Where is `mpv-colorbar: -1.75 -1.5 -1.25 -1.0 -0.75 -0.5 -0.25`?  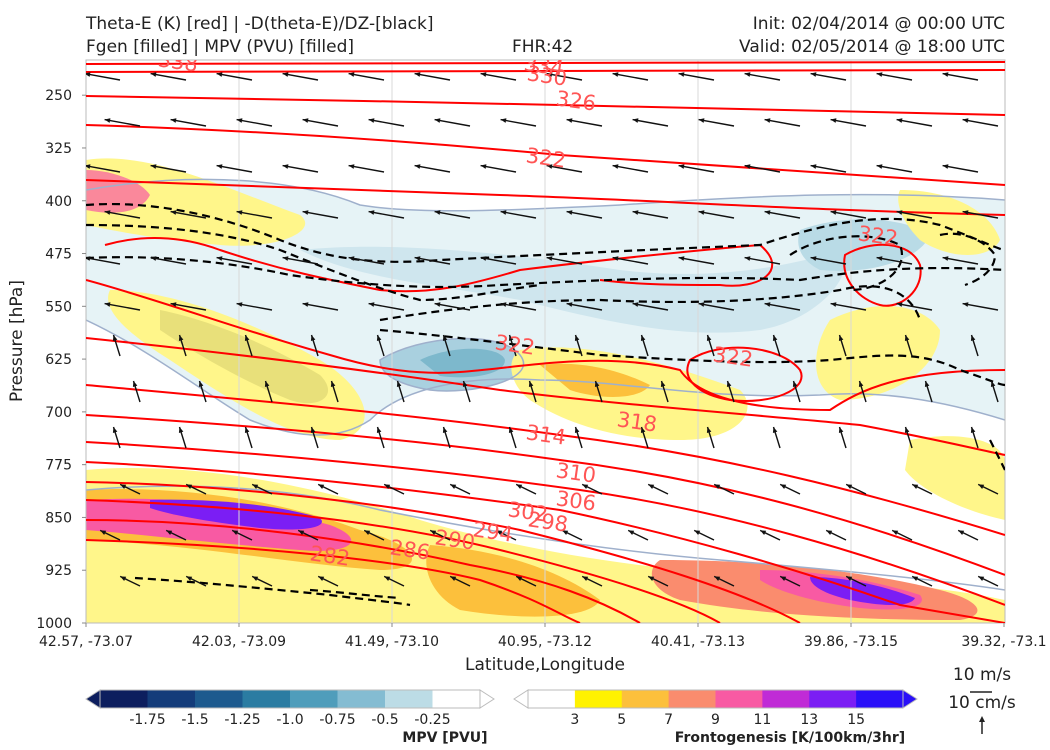 mpv-colorbar: -1.75 -1.5 -1.25 -1.0 -0.75 -0.5 -0.25 is located at coordinates (290, 708).